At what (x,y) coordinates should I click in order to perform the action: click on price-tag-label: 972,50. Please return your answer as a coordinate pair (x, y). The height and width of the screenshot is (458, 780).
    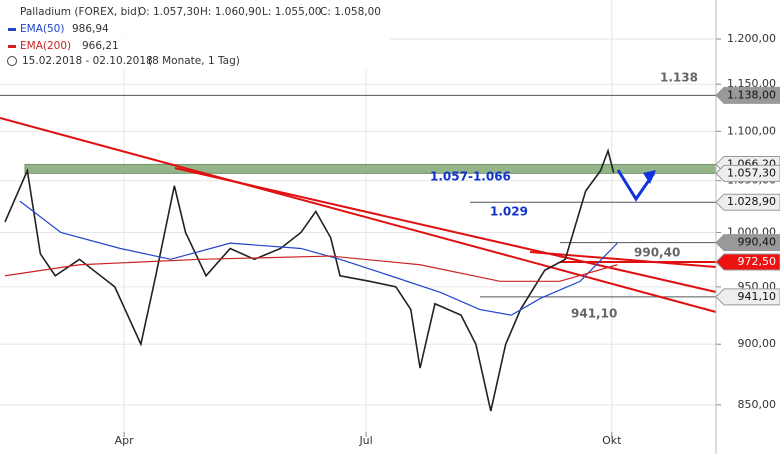
    Looking at the image, I should click on (757, 261).